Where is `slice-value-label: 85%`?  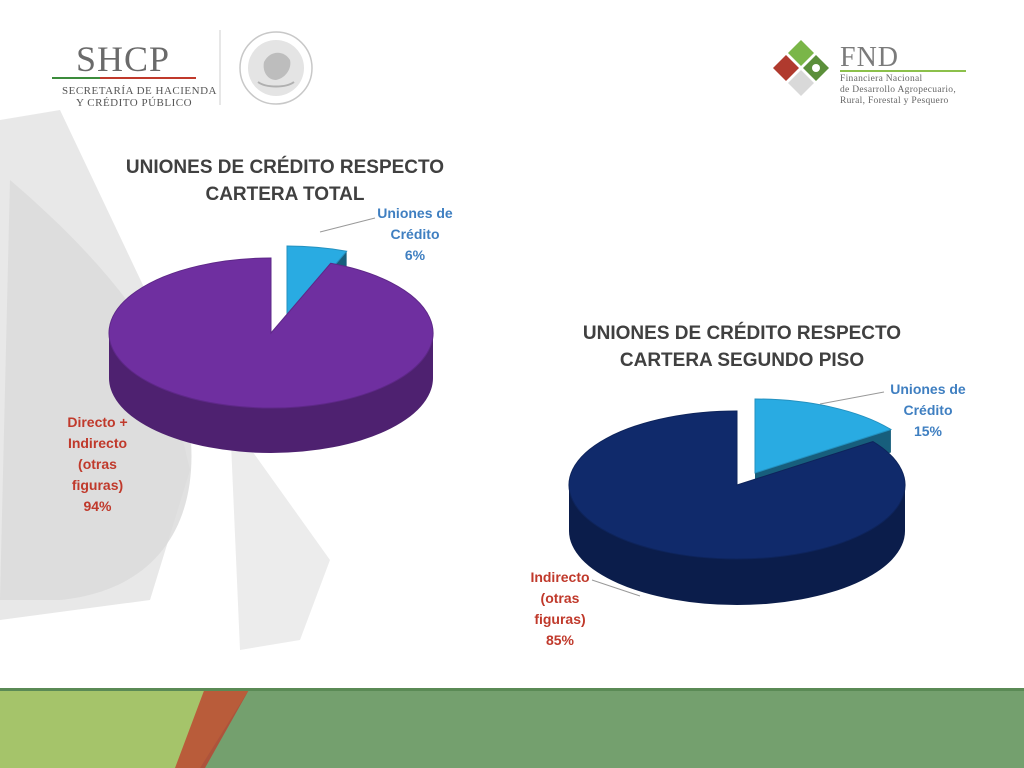 slice-value-label: 85% is located at coordinates (560, 640).